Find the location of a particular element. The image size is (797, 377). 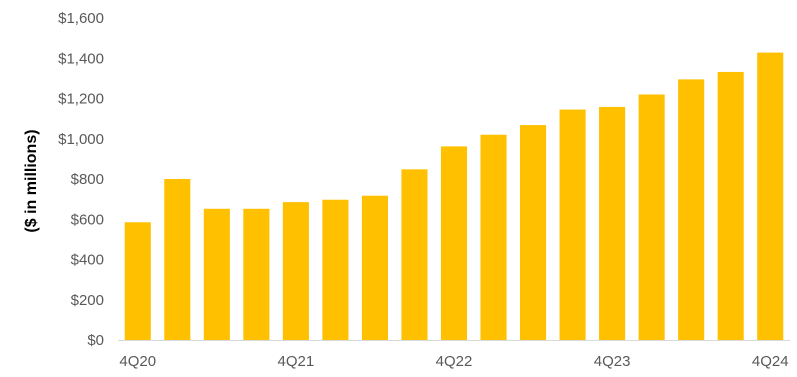

x-tick-label: 4Q21 is located at coordinates (296, 361).